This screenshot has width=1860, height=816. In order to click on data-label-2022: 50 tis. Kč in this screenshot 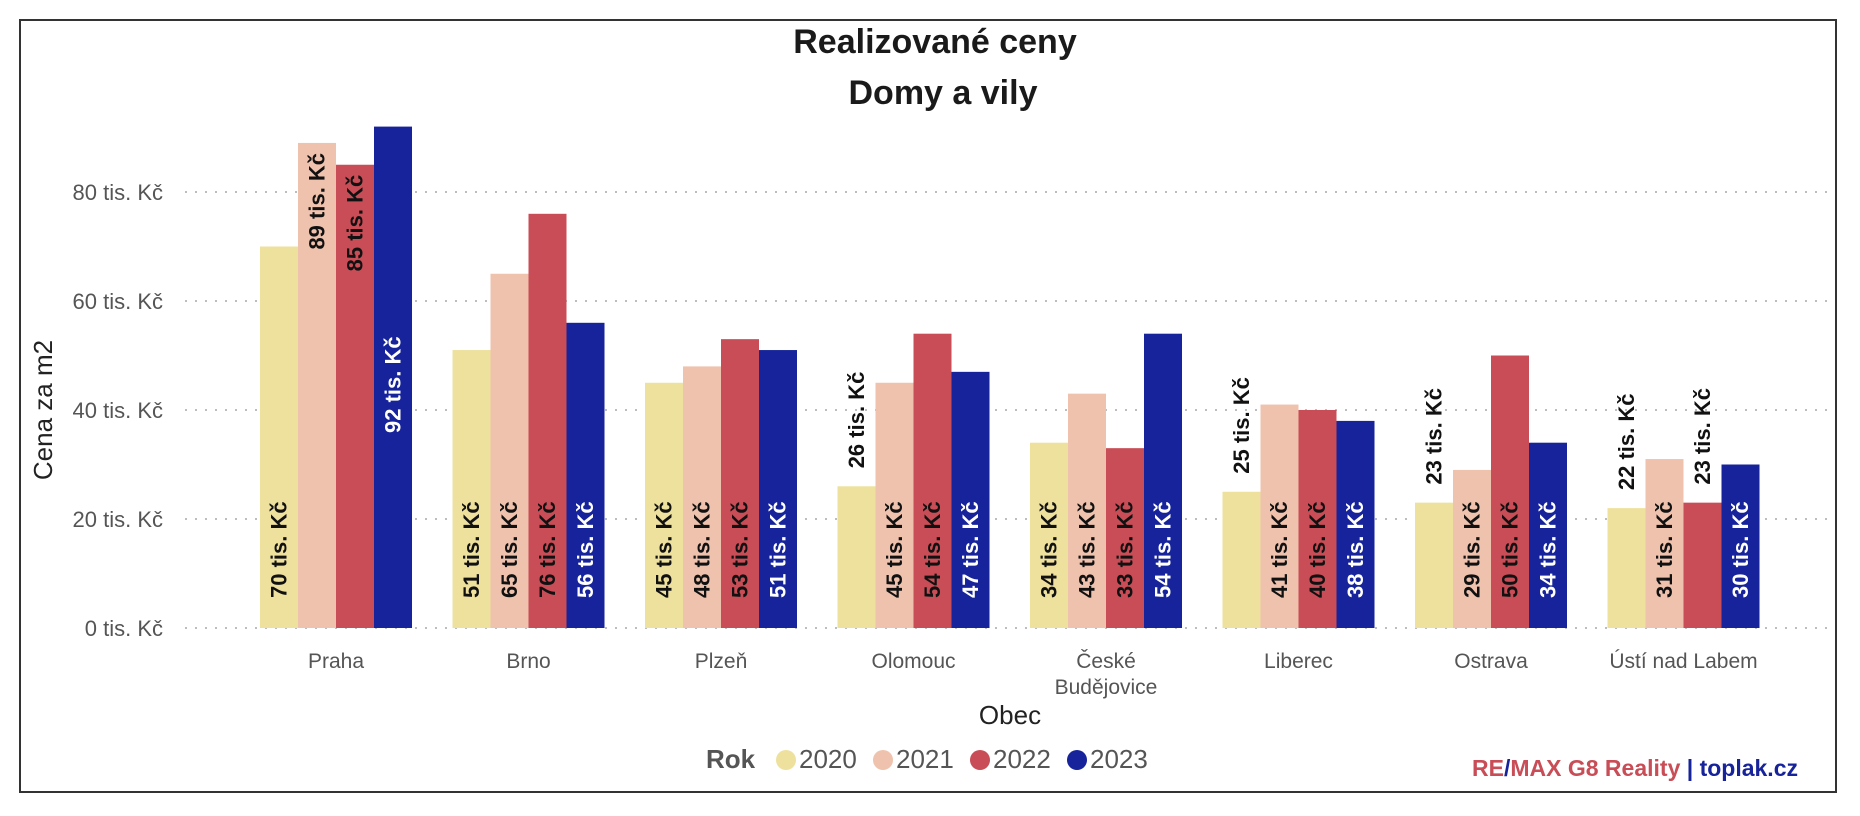, I will do `click(1510, 549)`.